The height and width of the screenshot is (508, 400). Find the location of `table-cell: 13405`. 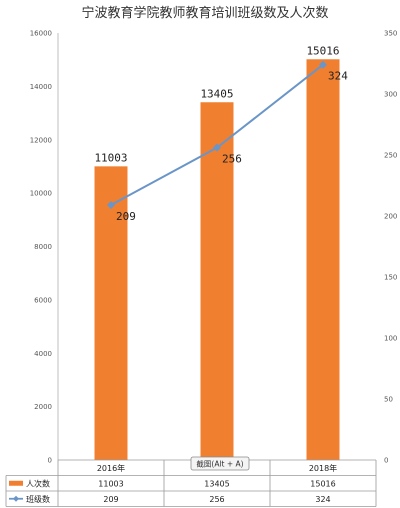

table-cell: 13405 is located at coordinates (216, 484).